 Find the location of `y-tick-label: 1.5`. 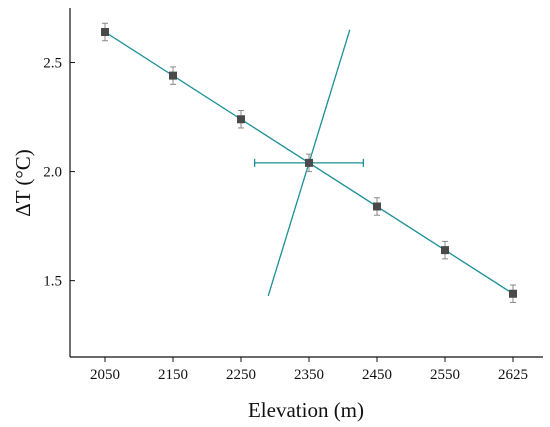

y-tick-label: 1.5 is located at coordinates (52, 282).